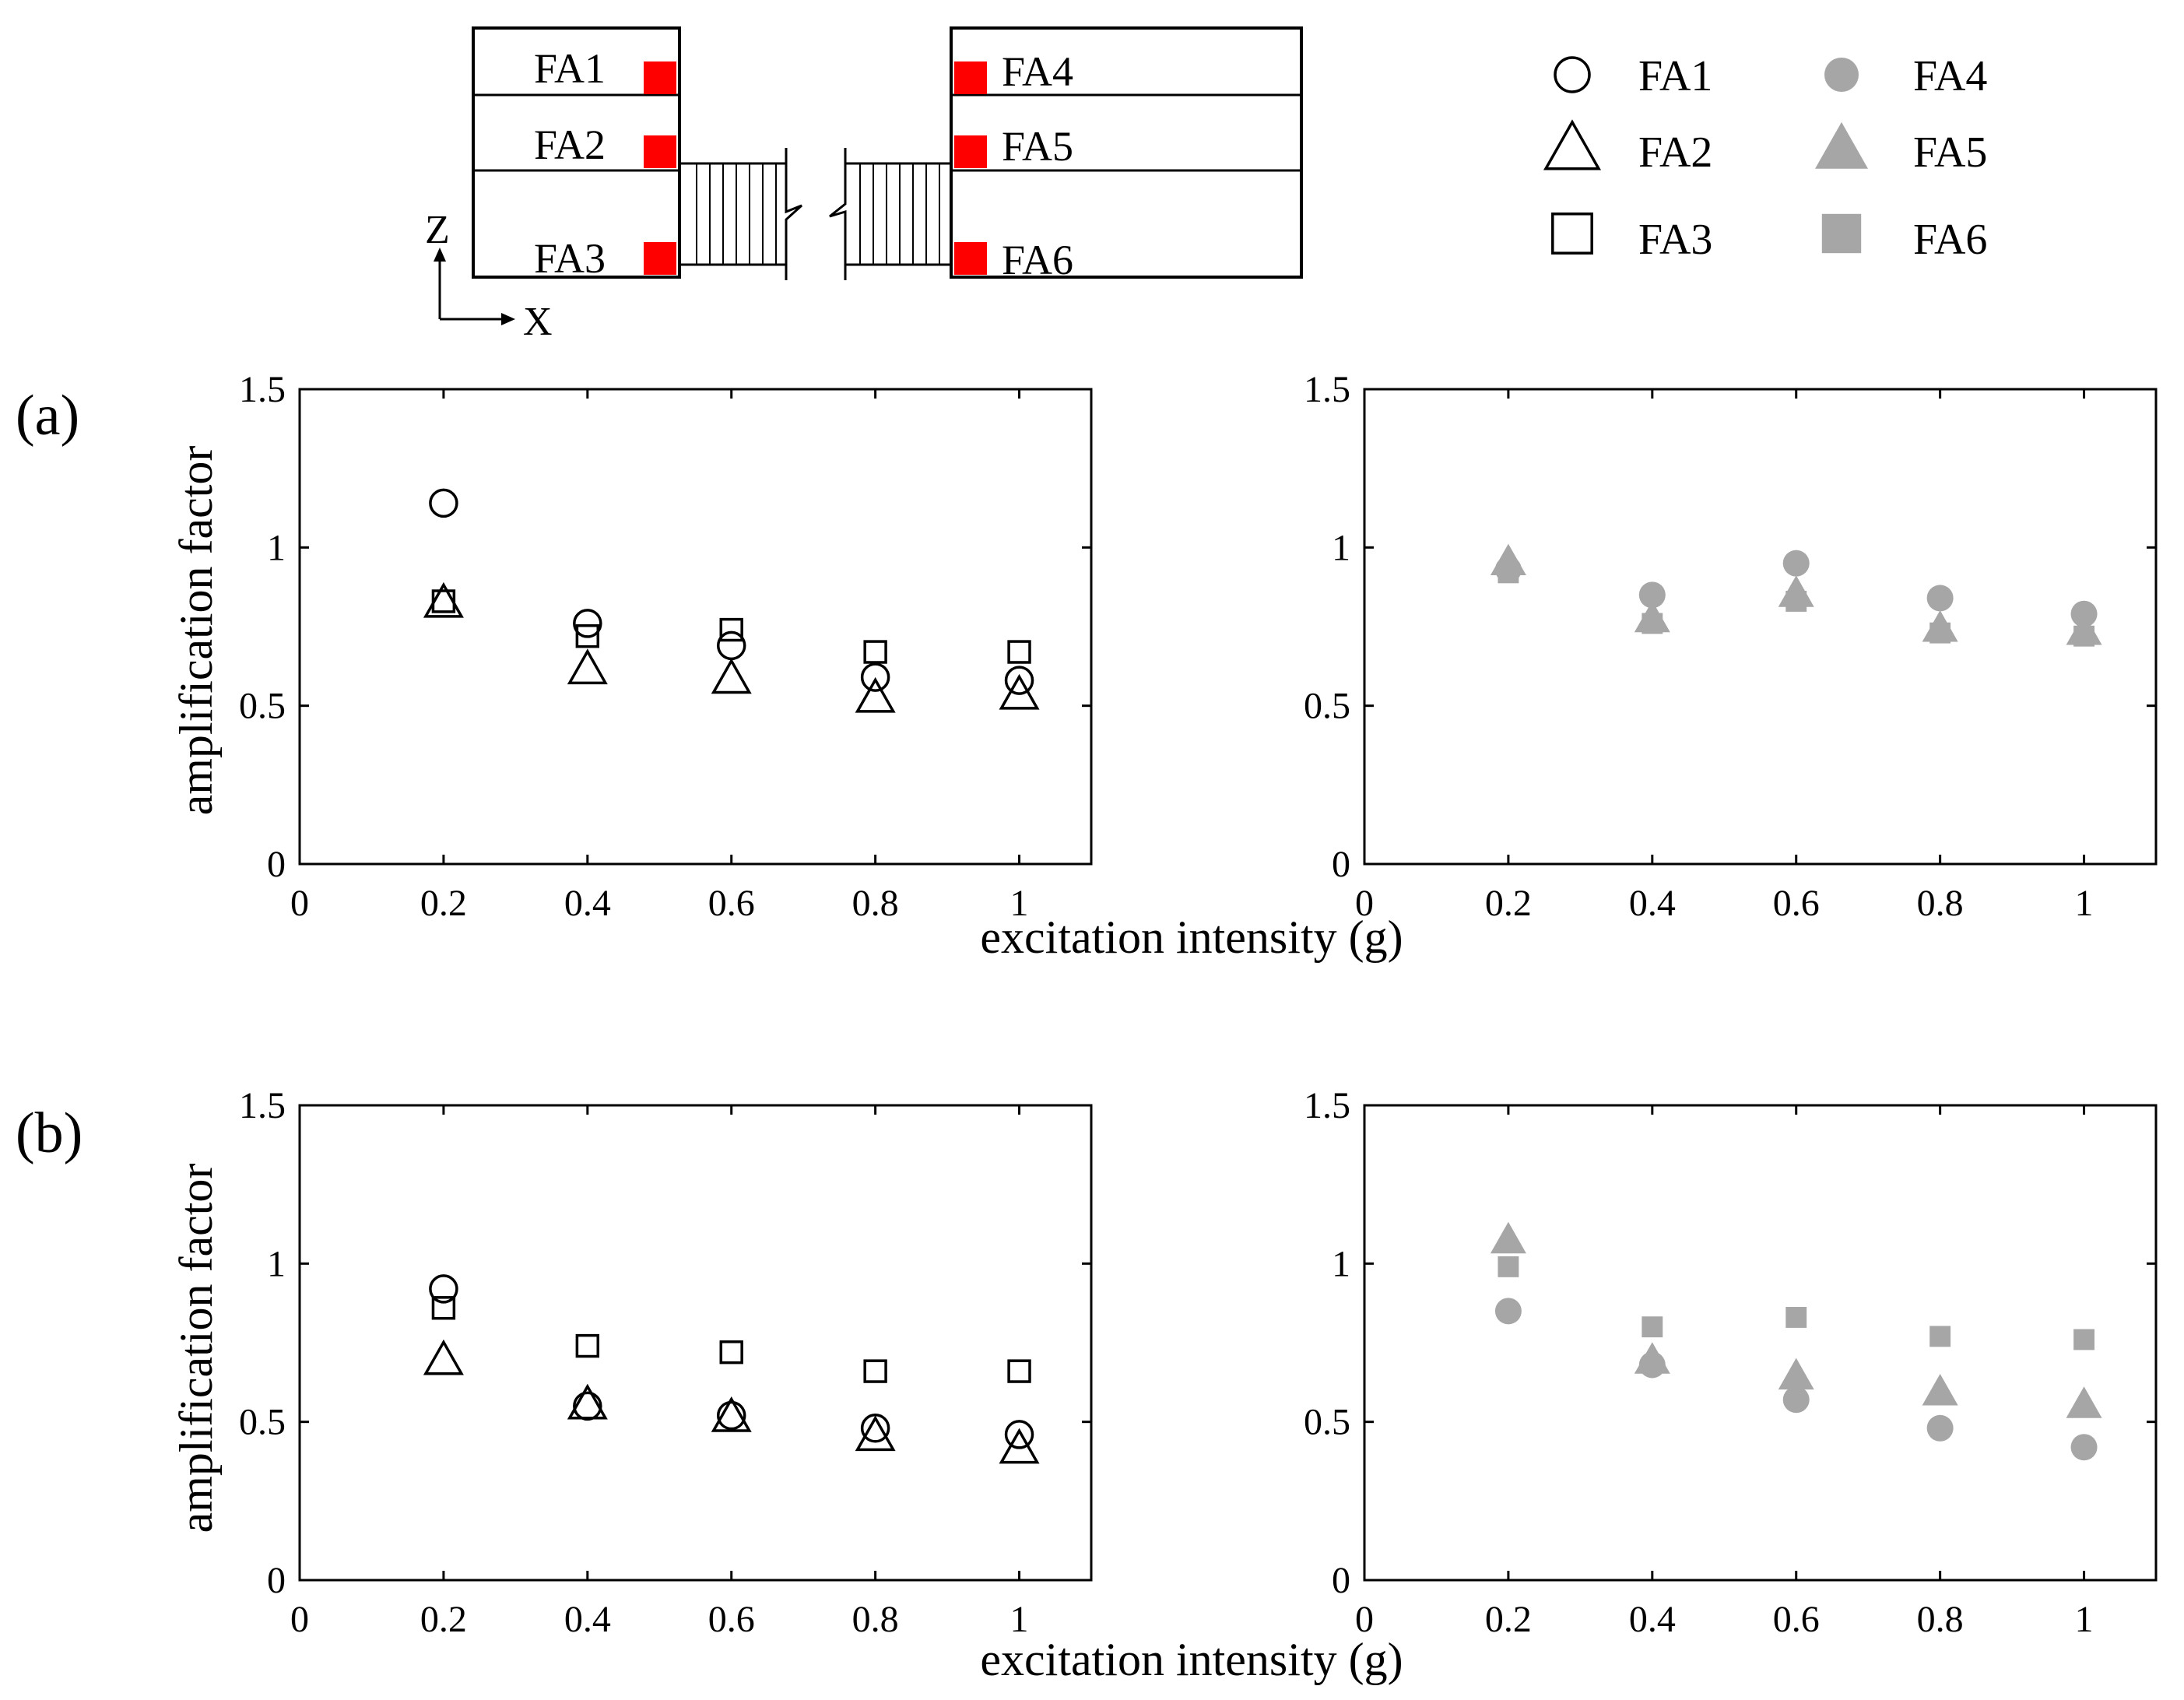 This screenshot has height=1700, width=2184. I want to click on panel-label-a: (a), so click(47, 416).